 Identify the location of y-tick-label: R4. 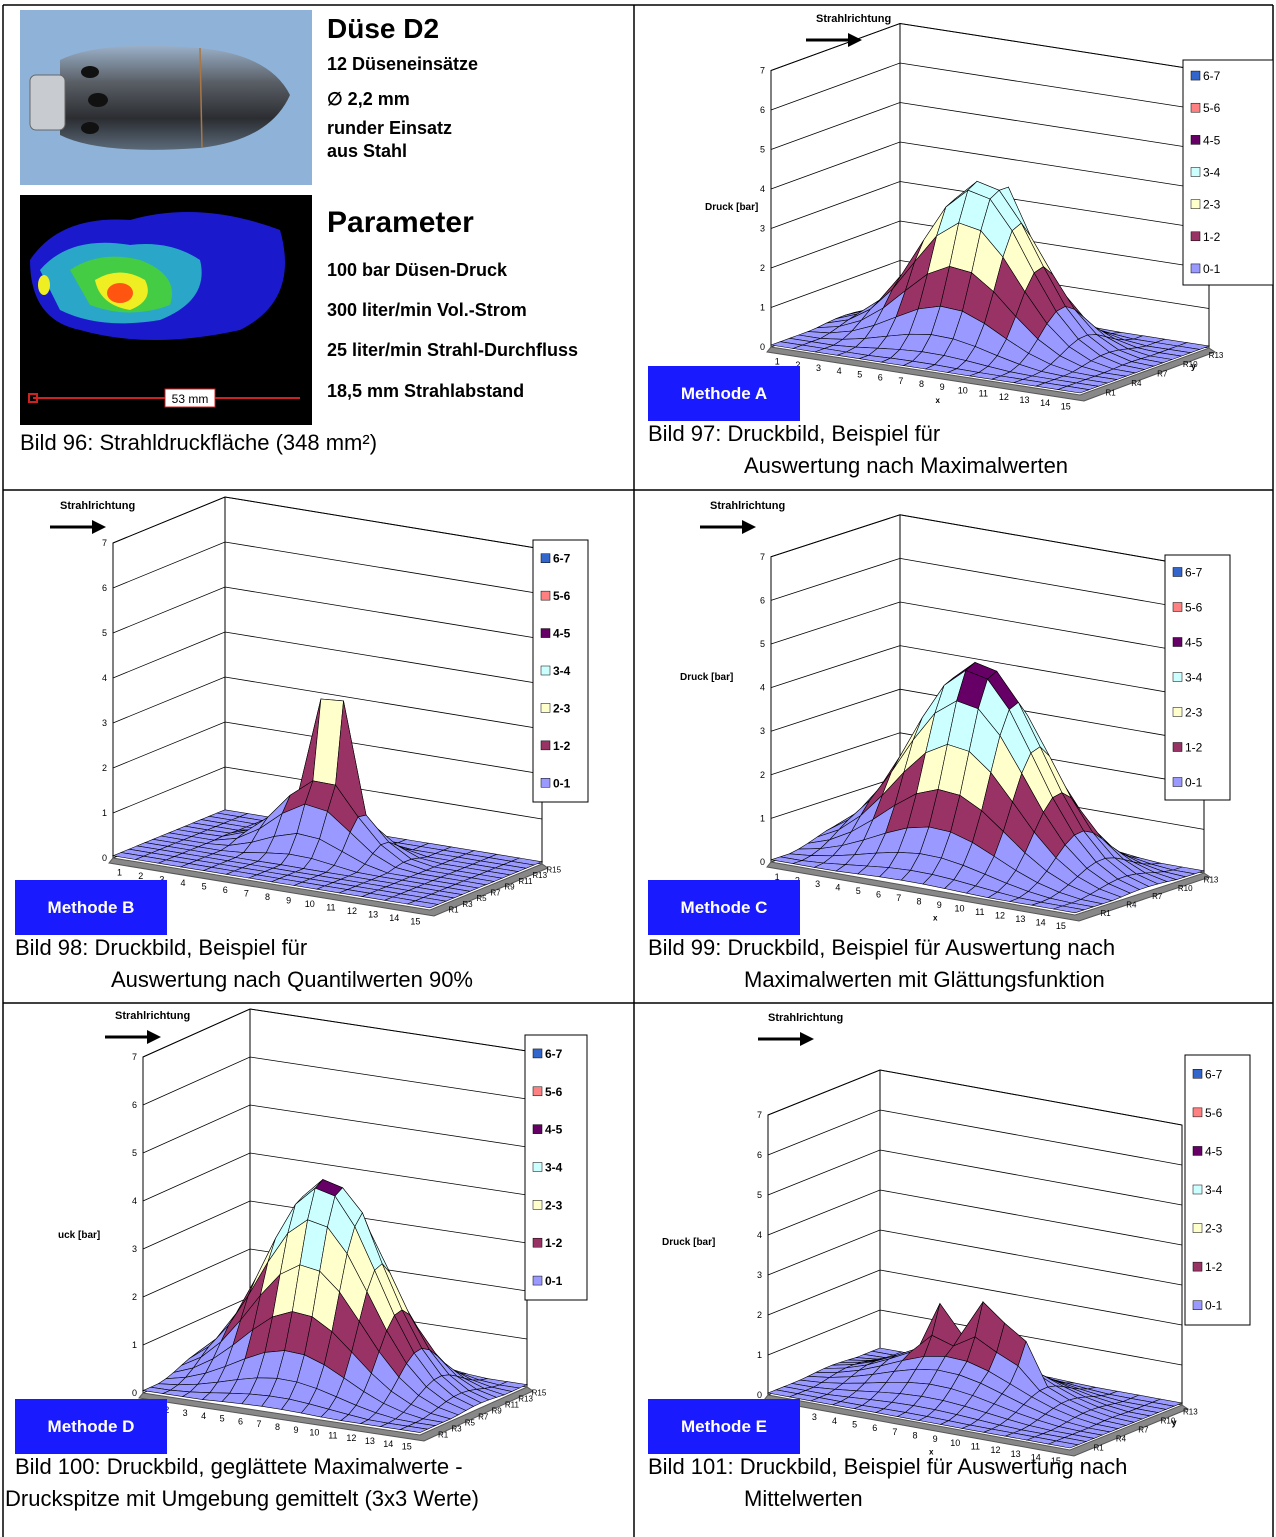
(1121, 1439).